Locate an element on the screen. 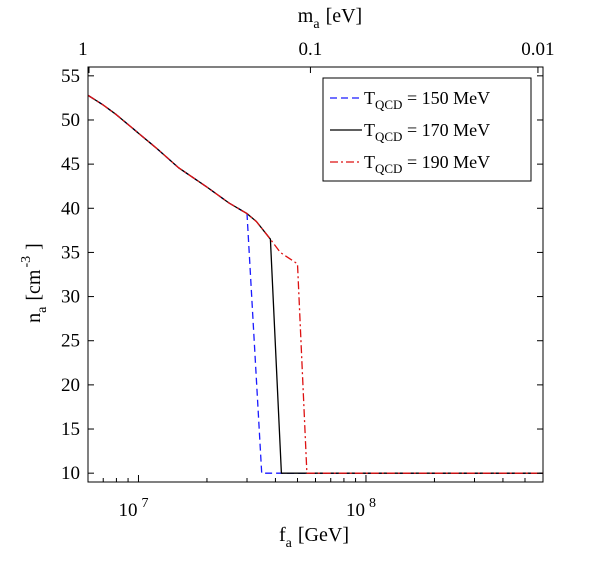 Image resolution: width=590 pixels, height=567 pixels. y-tick-label: 30 is located at coordinates (70, 297).